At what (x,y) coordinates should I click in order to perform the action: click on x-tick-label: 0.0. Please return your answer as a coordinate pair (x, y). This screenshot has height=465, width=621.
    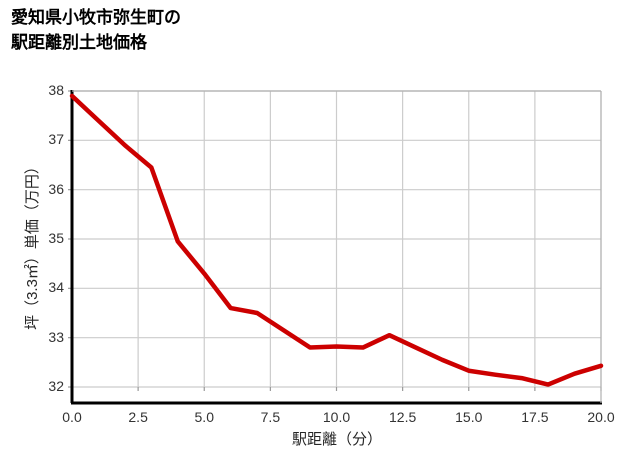
    Looking at the image, I should click on (72, 417).